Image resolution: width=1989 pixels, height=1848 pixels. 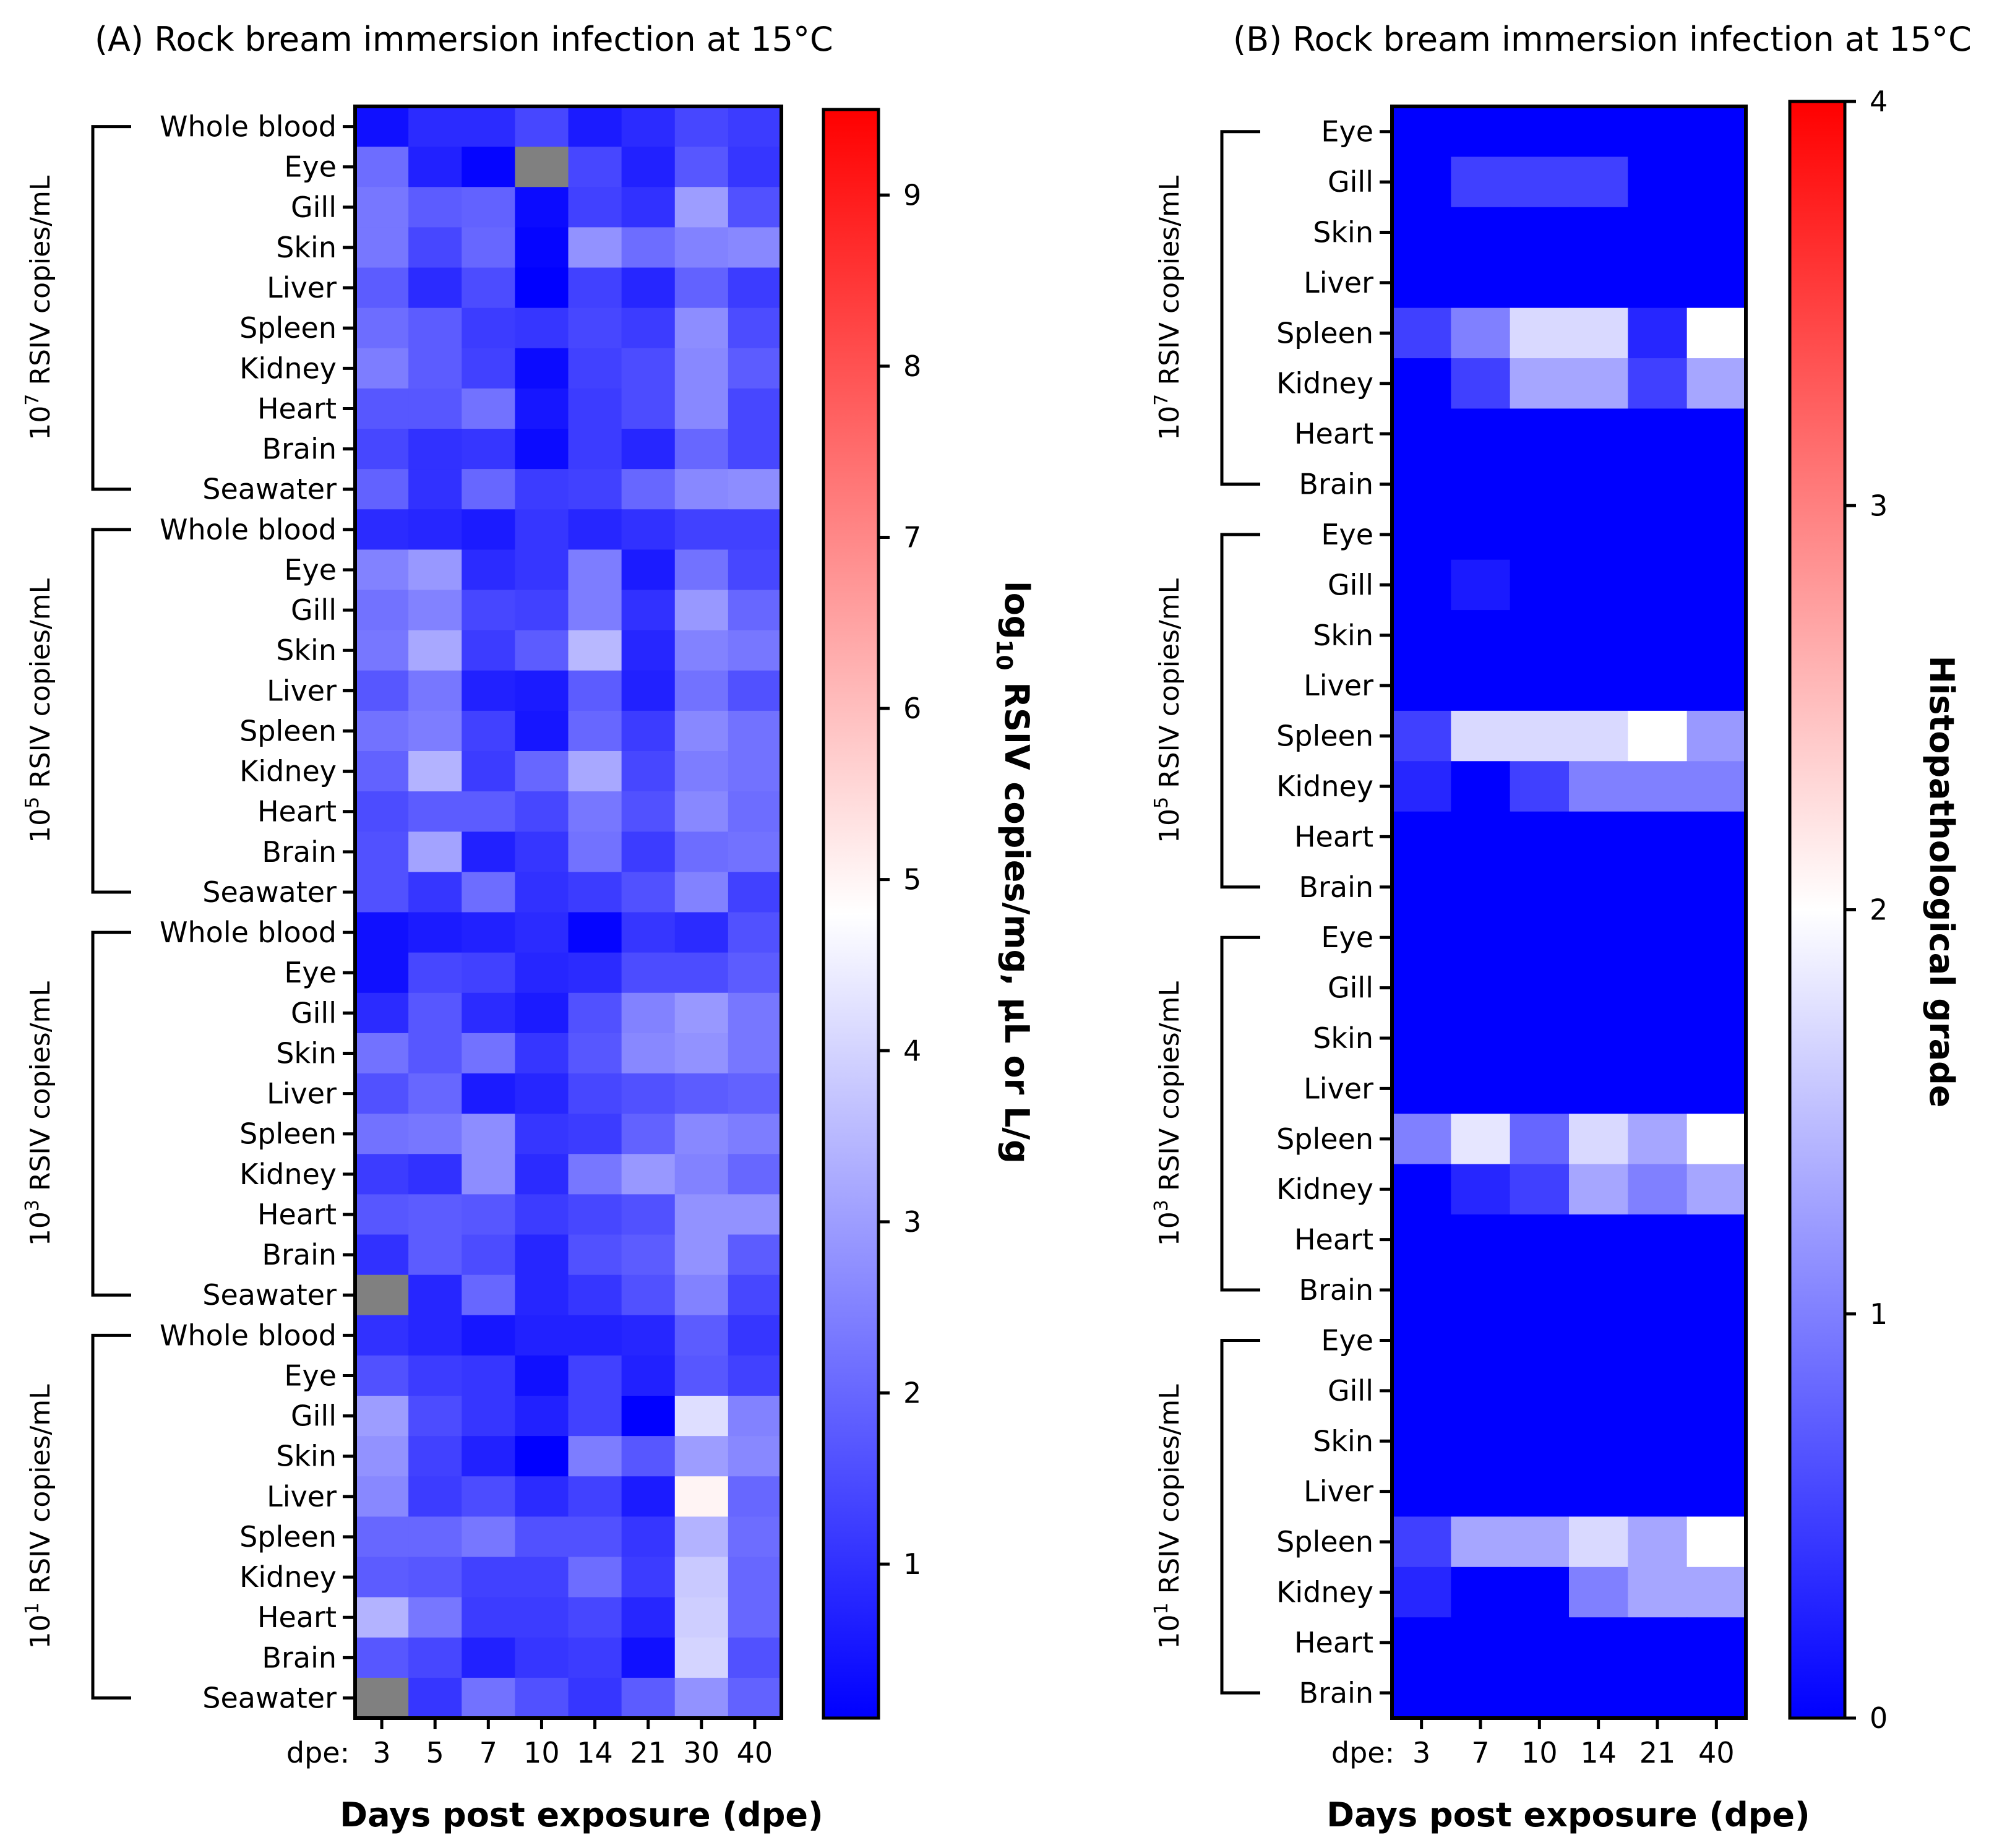 I want to click on x-tick-label: 5, so click(x=435, y=1753).